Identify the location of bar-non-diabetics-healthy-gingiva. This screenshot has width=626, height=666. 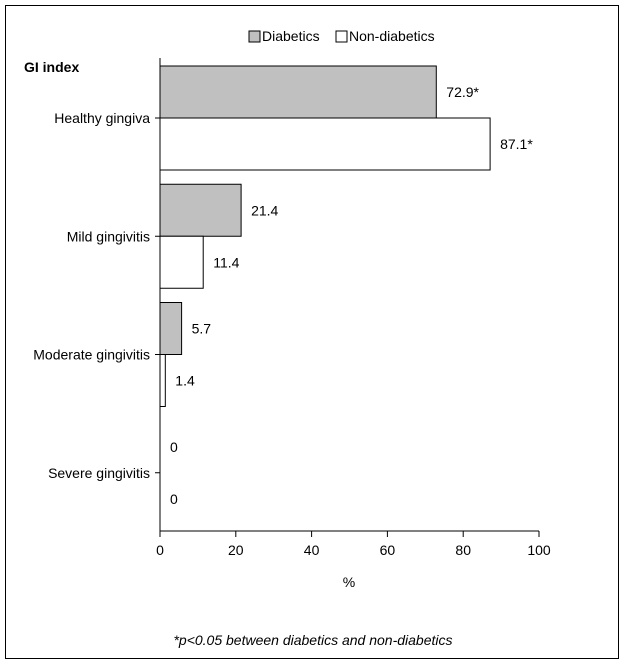
(325, 144).